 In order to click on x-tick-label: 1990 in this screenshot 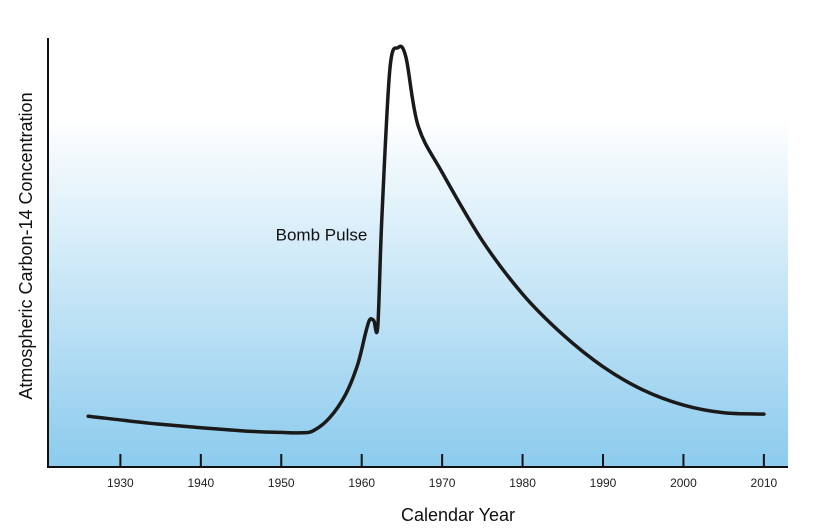, I will do `click(603, 483)`.